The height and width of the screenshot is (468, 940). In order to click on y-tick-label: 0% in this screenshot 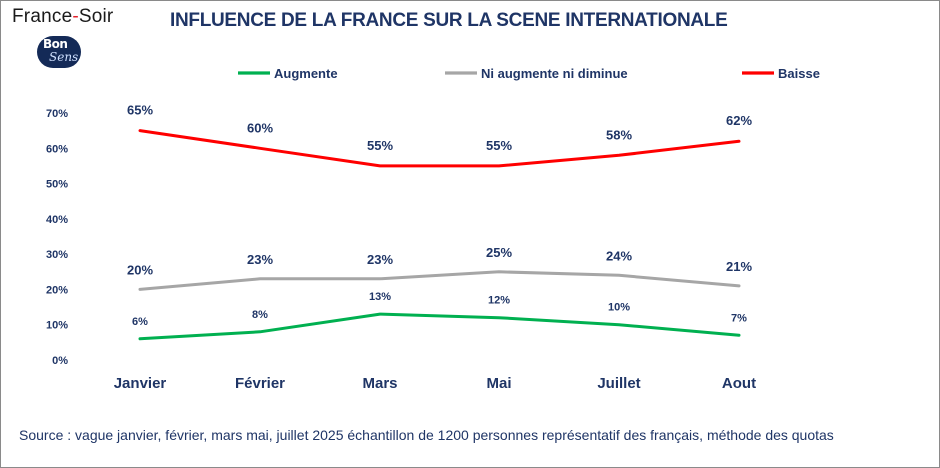, I will do `click(60, 361)`.